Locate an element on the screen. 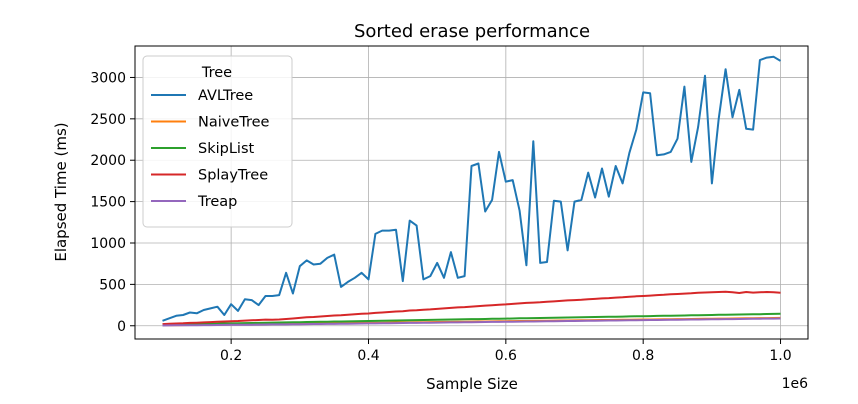  y-tick-label: 2000 is located at coordinates (108, 161).